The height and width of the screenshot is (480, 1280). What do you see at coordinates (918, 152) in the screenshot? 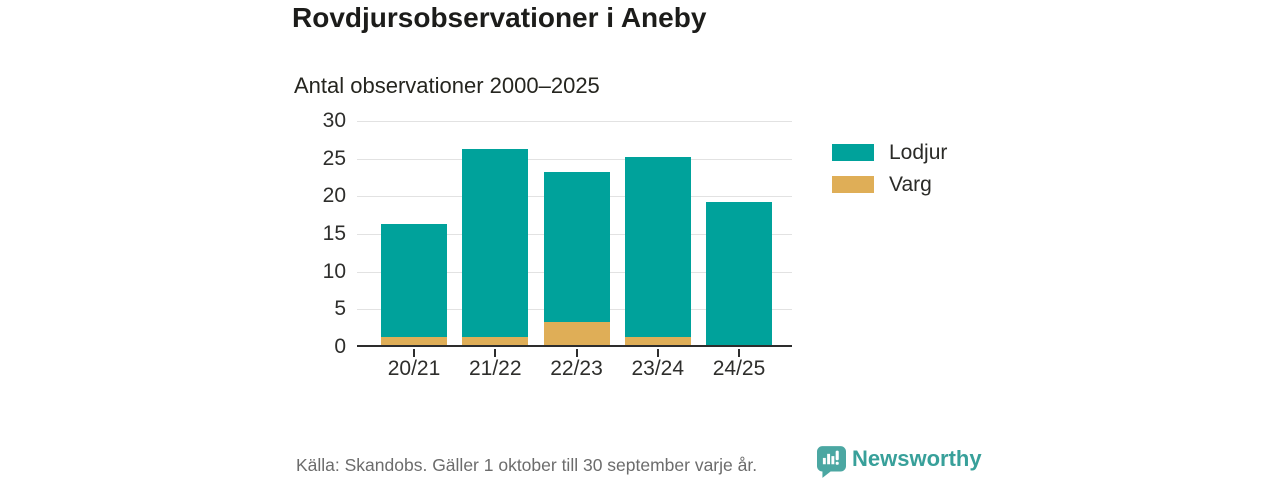
I see `legend-label: Lodjur` at bounding box center [918, 152].